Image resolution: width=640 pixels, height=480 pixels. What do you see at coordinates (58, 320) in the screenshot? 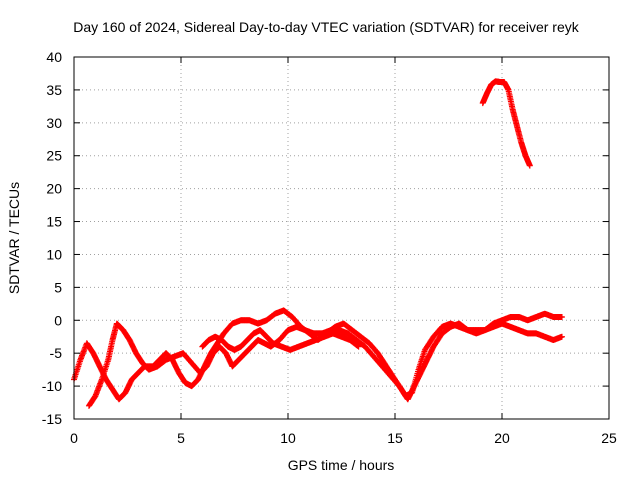
I see `y-tick-label: 0` at bounding box center [58, 320].